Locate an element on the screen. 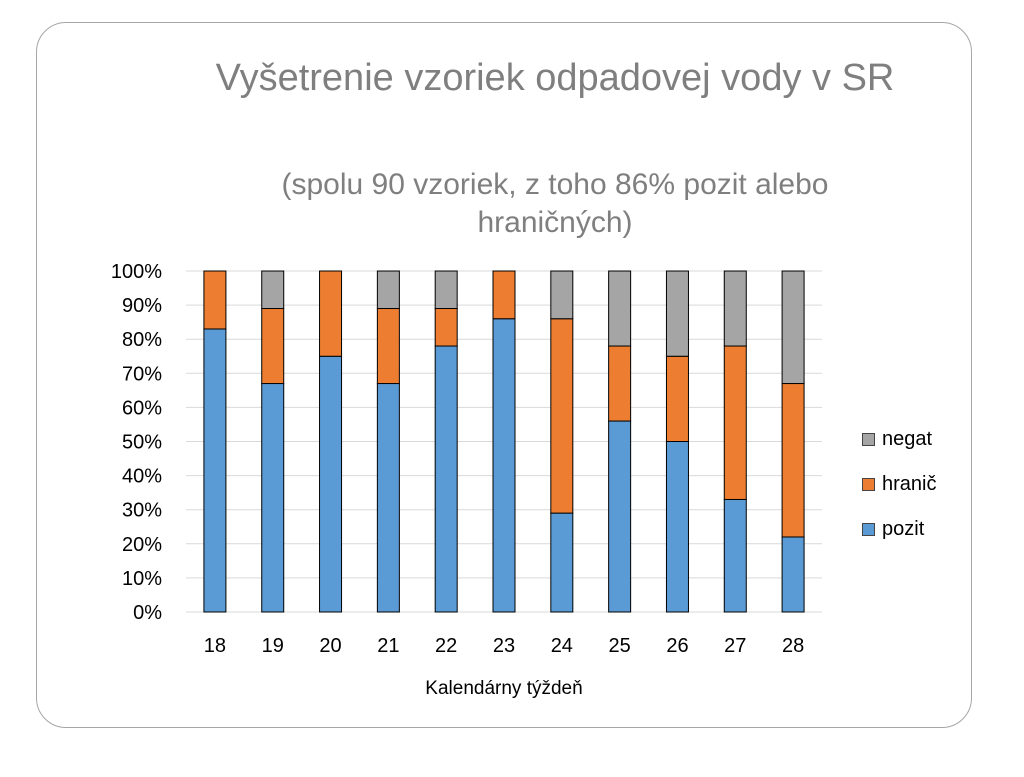 The image size is (1024, 777). legend-swatch-pozit is located at coordinates (868, 529).